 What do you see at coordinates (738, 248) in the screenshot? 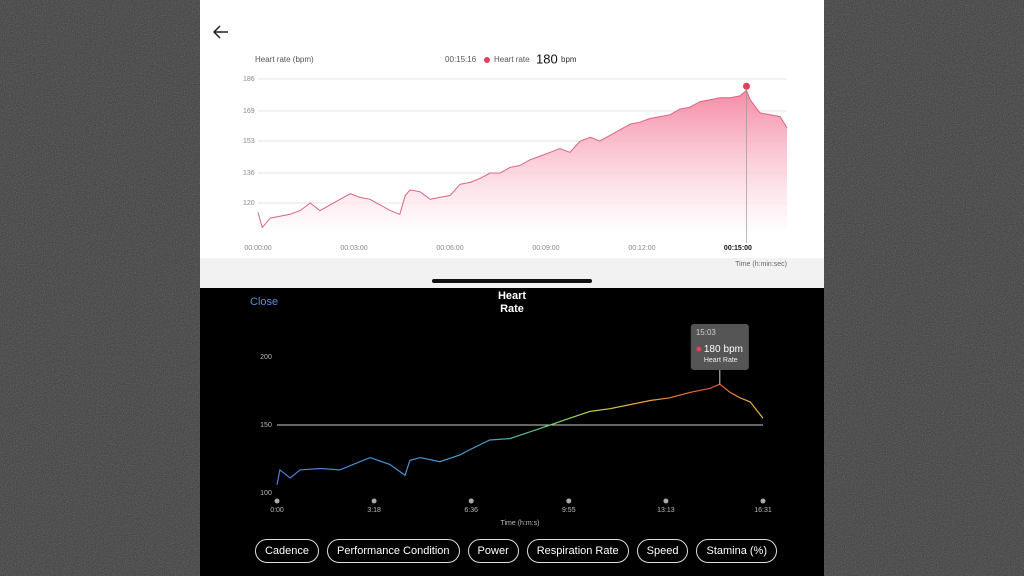
I see `x-tick-label: 00:15:00` at bounding box center [738, 248].